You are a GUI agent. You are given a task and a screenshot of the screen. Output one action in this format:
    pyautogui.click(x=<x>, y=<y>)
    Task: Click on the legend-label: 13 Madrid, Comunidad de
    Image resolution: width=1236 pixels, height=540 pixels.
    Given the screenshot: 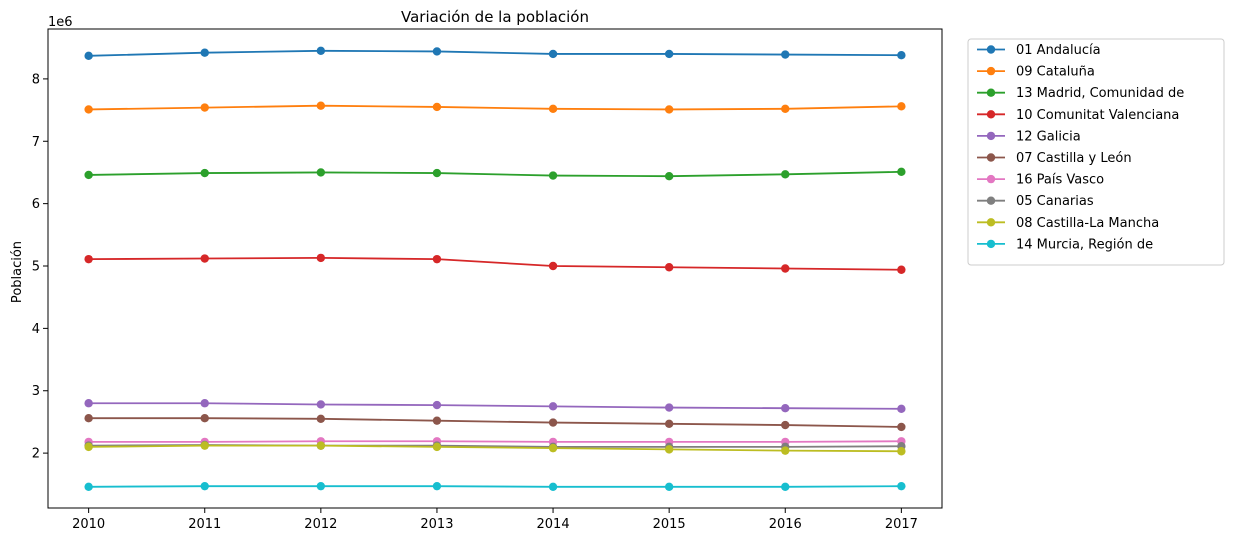 What is the action you would take?
    pyautogui.click(x=1100, y=93)
    